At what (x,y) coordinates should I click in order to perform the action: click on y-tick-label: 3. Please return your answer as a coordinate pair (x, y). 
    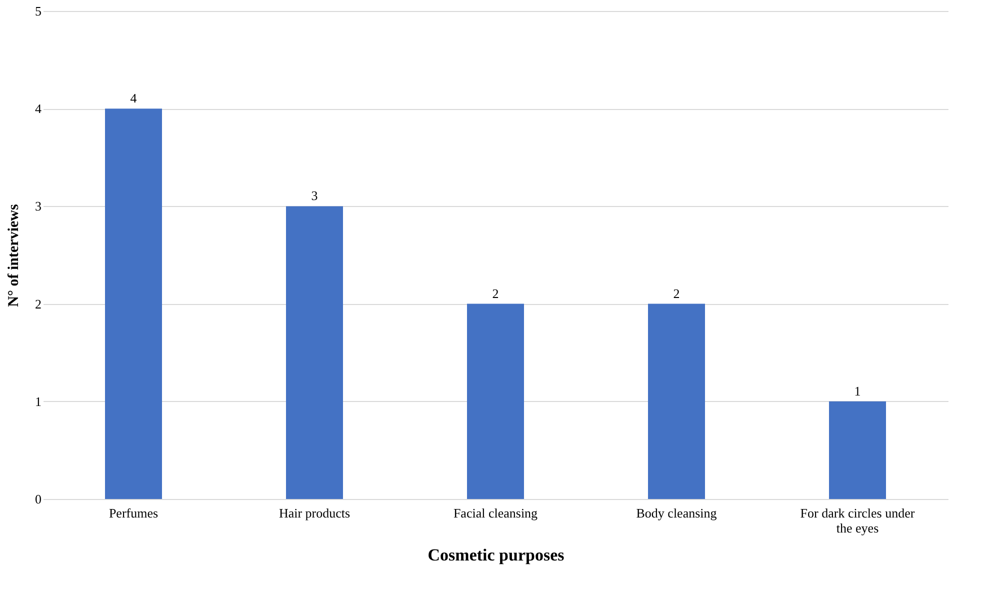
    Looking at the image, I should click on (38, 206).